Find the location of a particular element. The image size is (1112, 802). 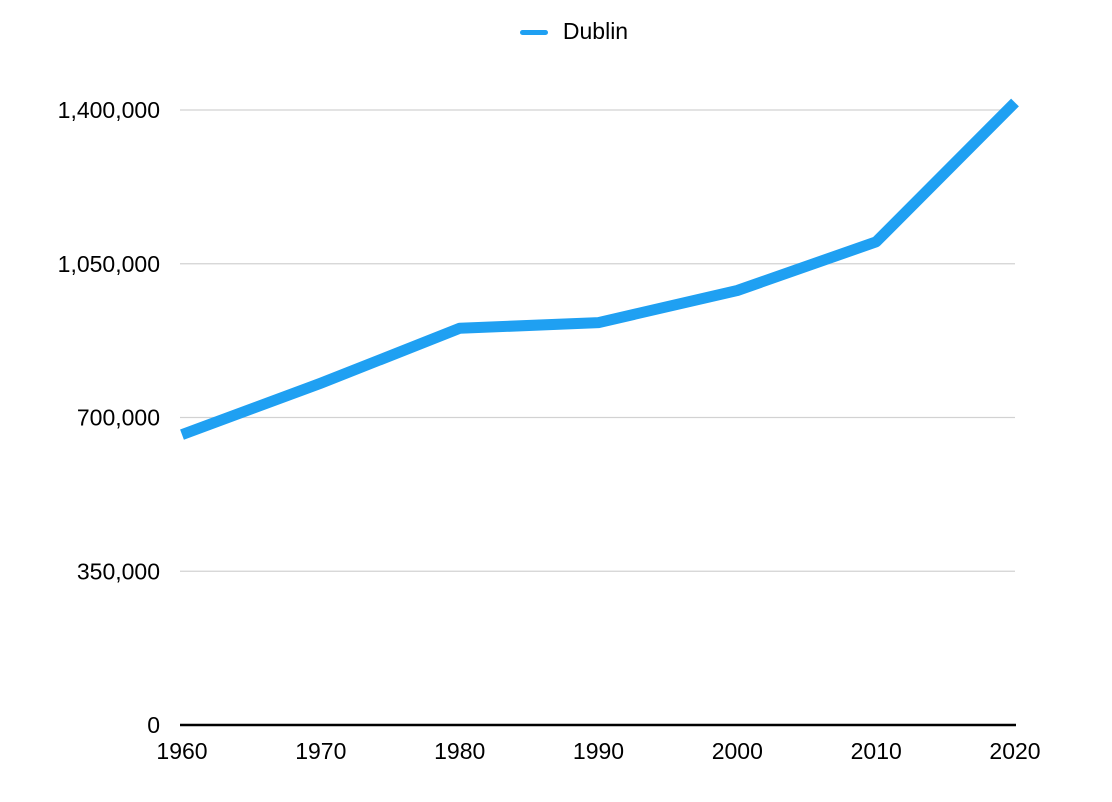

x-axis-tick-label: 2020 is located at coordinates (1014, 751).